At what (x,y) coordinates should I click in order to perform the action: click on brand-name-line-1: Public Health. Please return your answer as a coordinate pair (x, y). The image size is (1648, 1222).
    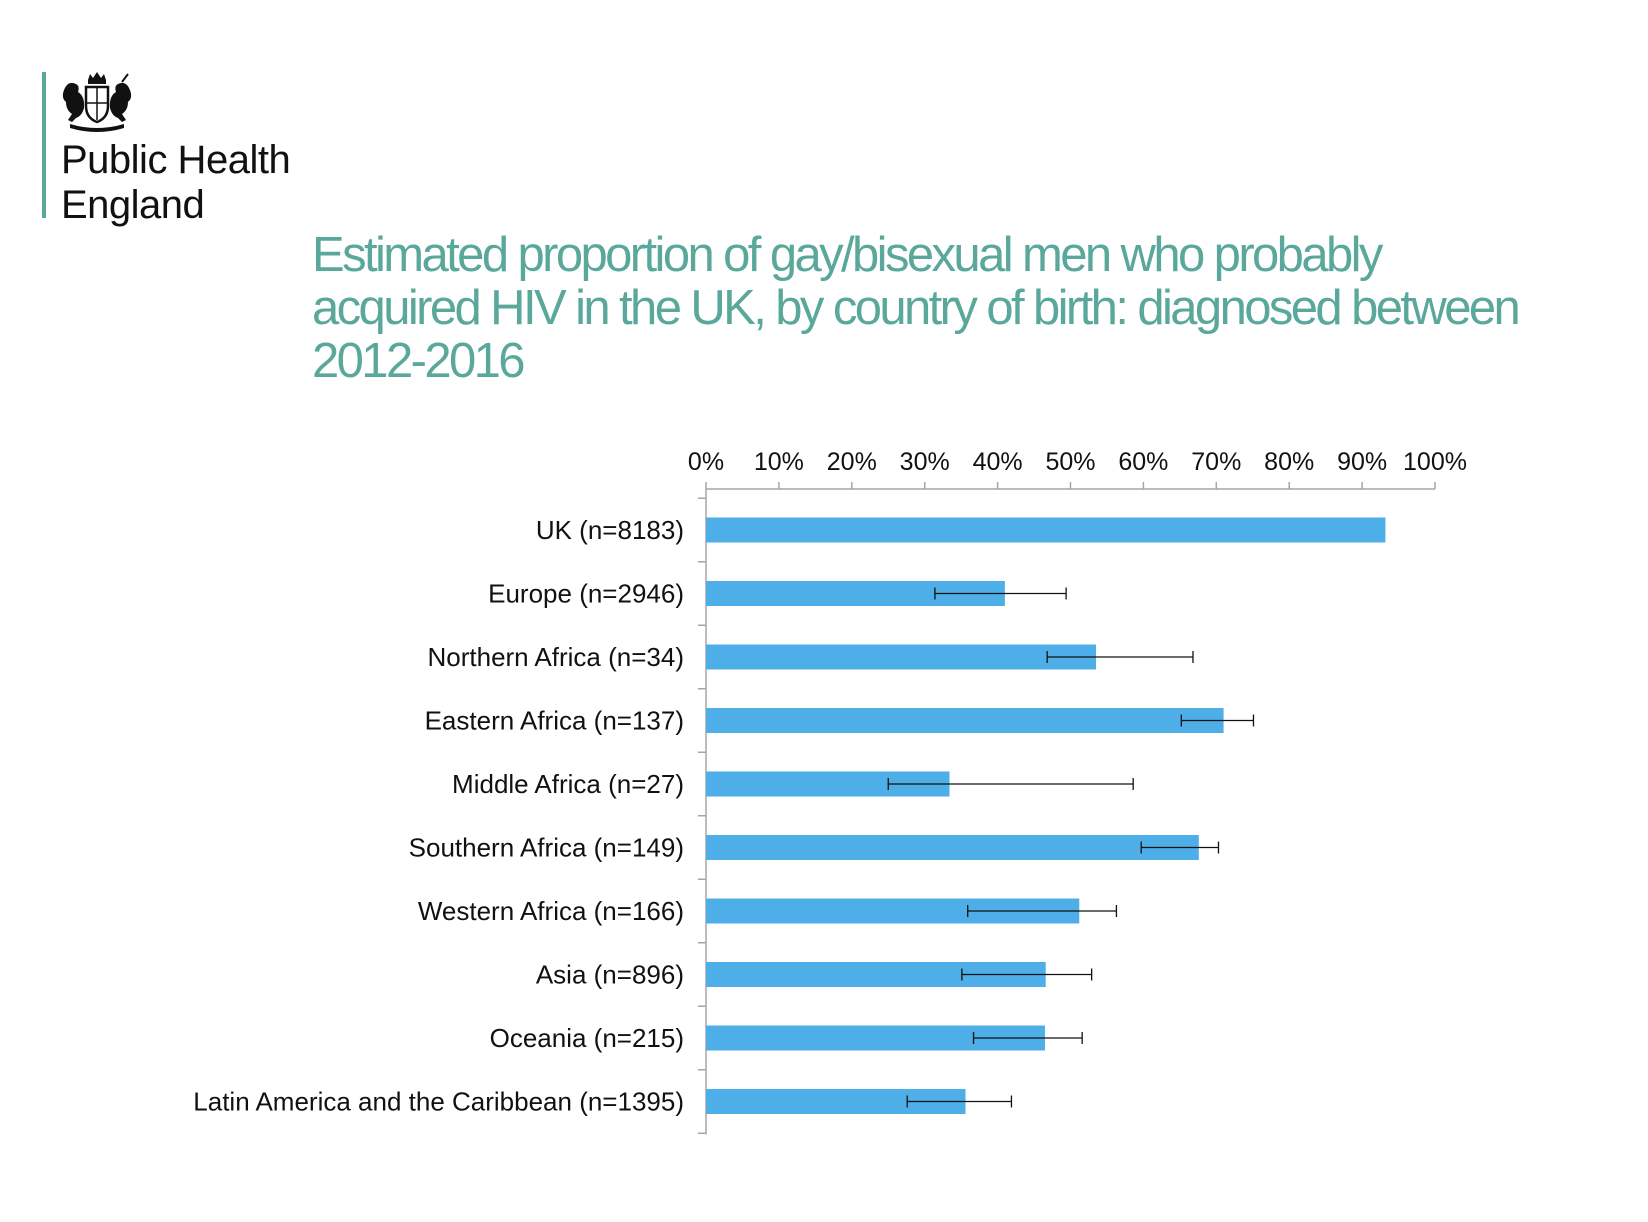
    Looking at the image, I should click on (176, 160).